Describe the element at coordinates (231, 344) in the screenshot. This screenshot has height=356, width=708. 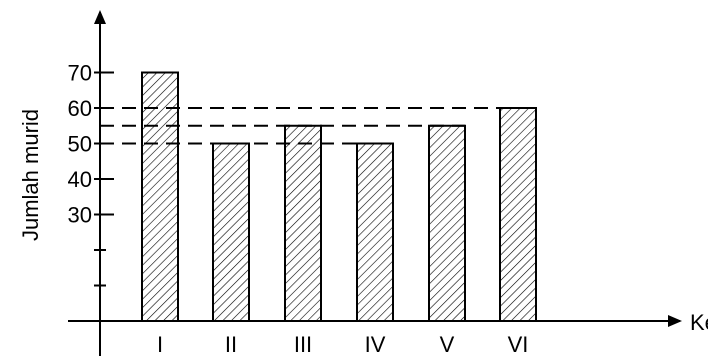
I see `x-tick-label-II: II` at that location.